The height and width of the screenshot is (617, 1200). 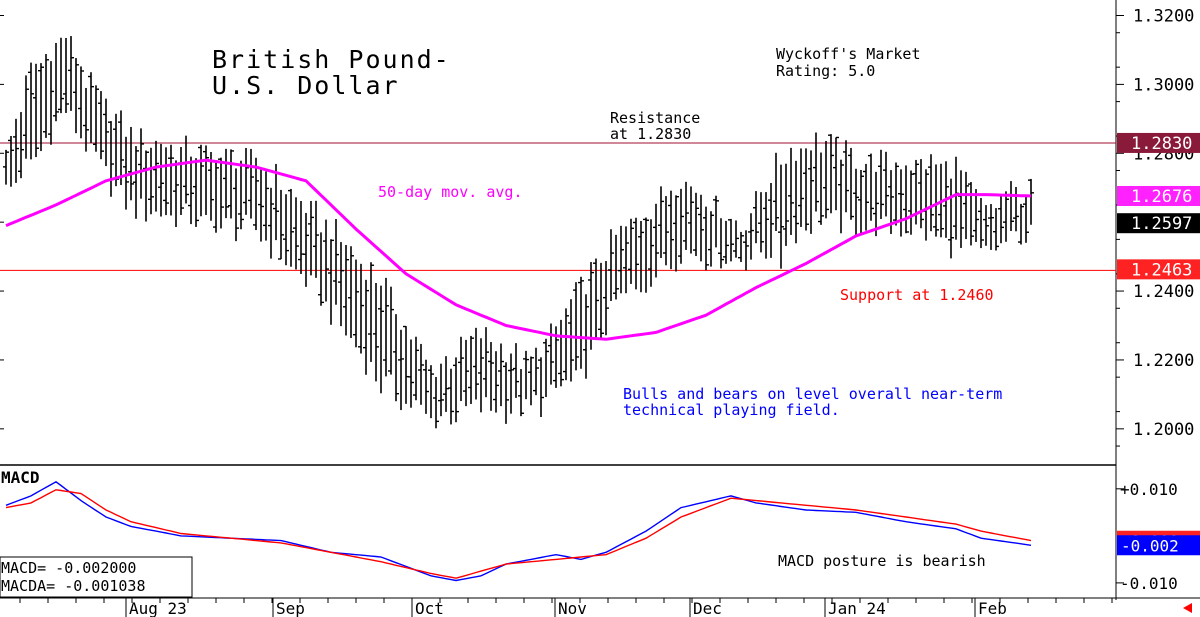 I want to click on scroll-arrow-icon, so click(x=1187, y=608).